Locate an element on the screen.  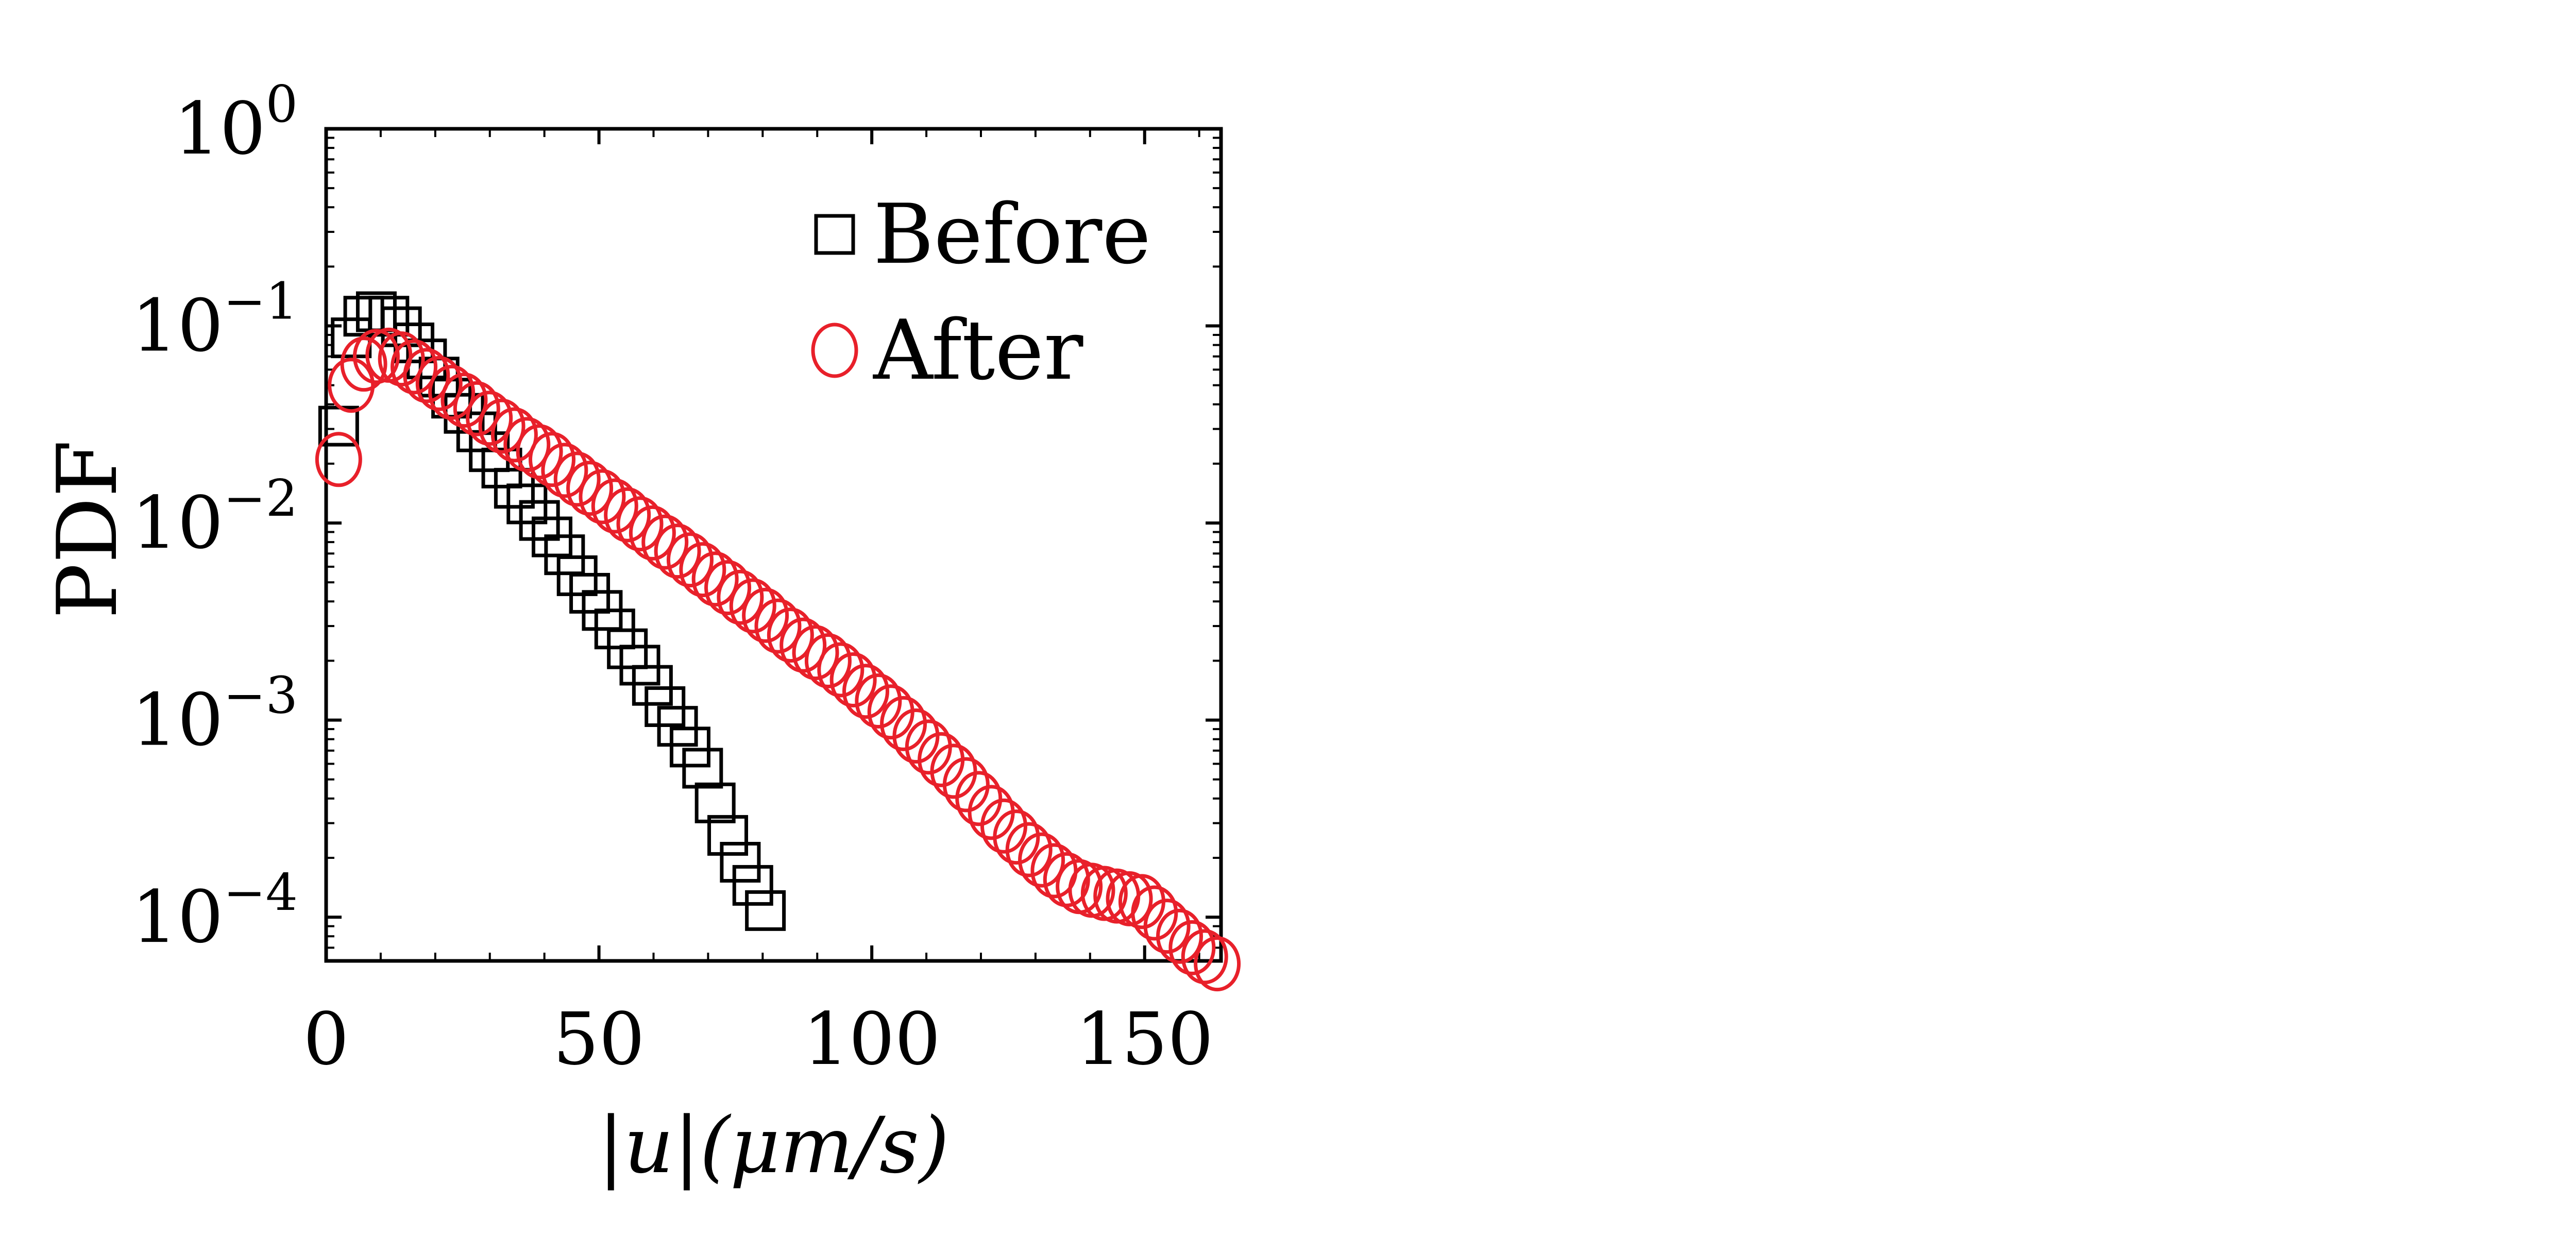
x-axis-label: |u|(μm/s) is located at coordinates (774, 1146).